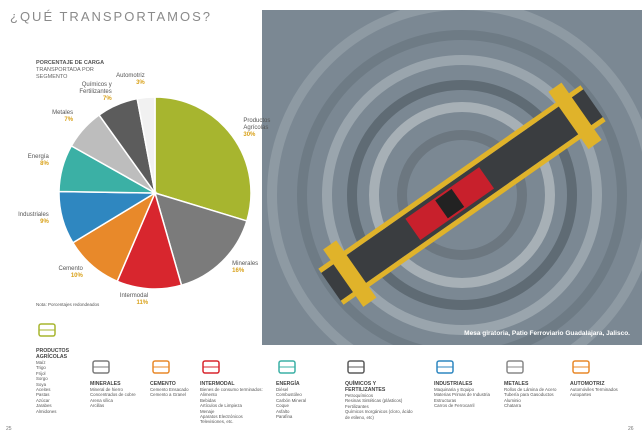  What do you see at coordinates (257, 124) in the screenshot?
I see `slice-name: Productos Agrícolas` at bounding box center [257, 124].